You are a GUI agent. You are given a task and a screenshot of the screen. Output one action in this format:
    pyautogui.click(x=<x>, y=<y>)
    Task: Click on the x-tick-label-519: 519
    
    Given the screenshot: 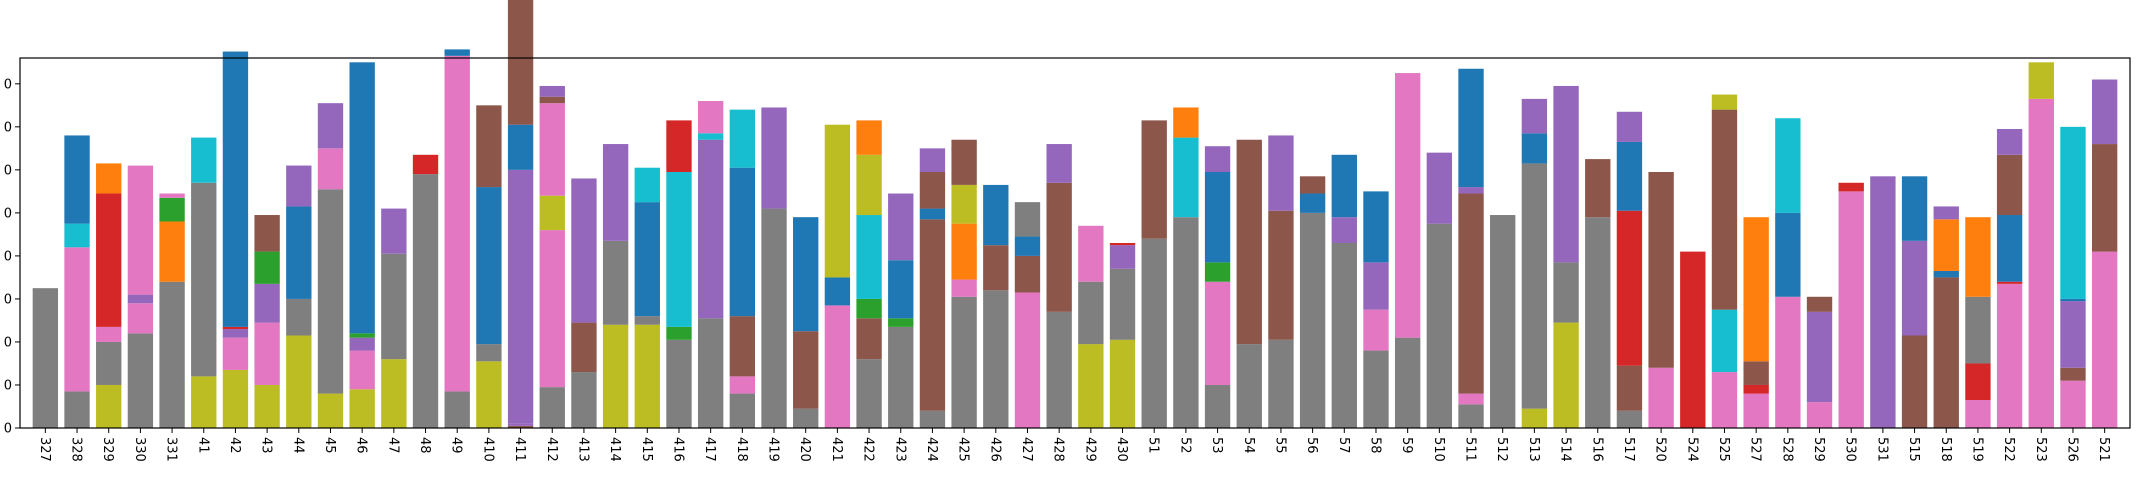 What is the action you would take?
    pyautogui.click(x=1976, y=449)
    